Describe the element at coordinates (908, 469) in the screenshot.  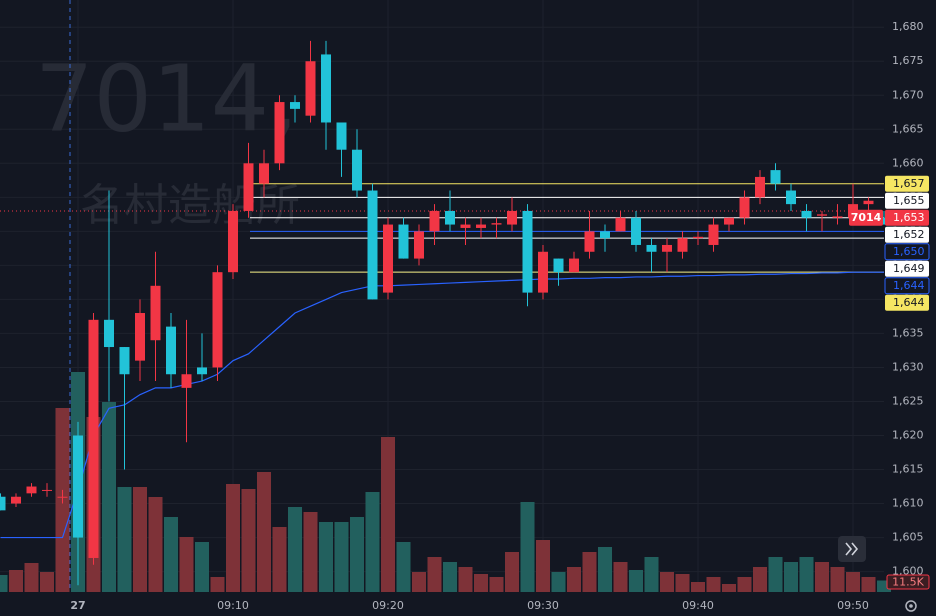
I see `y-tick-label: 1,615` at that location.